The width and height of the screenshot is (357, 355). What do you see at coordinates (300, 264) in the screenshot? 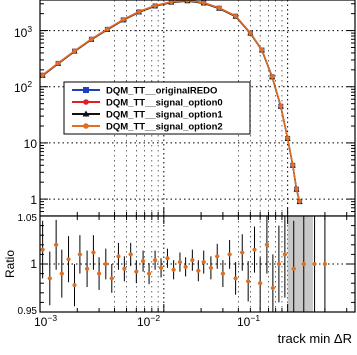
I see `ratio-uncertainty-band` at bounding box center [300, 264].